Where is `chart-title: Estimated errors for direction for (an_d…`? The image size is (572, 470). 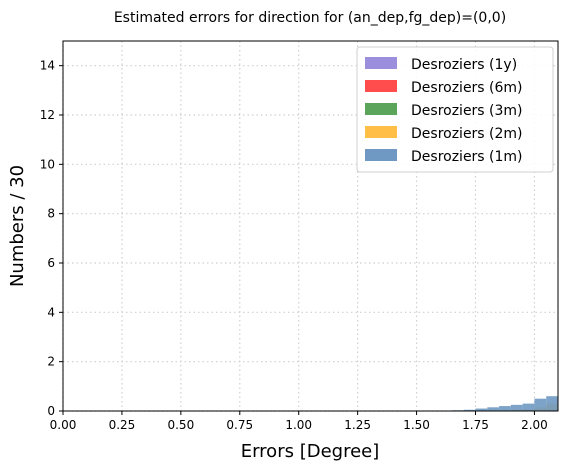 chart-title: Estimated errors for direction for (an_d… is located at coordinates (310, 18).